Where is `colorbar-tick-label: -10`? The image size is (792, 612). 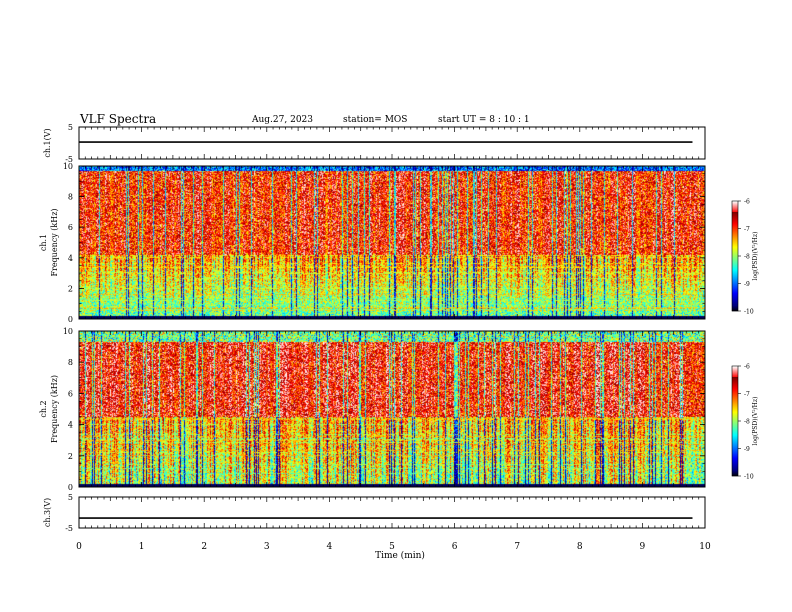 colorbar-tick-label: -10 is located at coordinates (749, 477).